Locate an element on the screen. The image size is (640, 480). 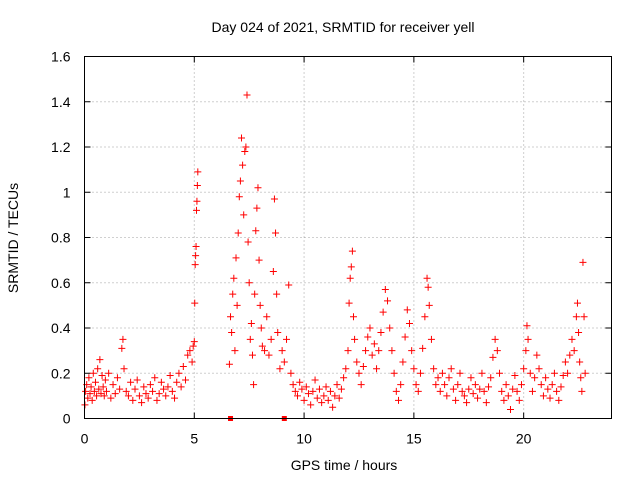
x-axis-label: GPS time / hours is located at coordinates (344, 465).